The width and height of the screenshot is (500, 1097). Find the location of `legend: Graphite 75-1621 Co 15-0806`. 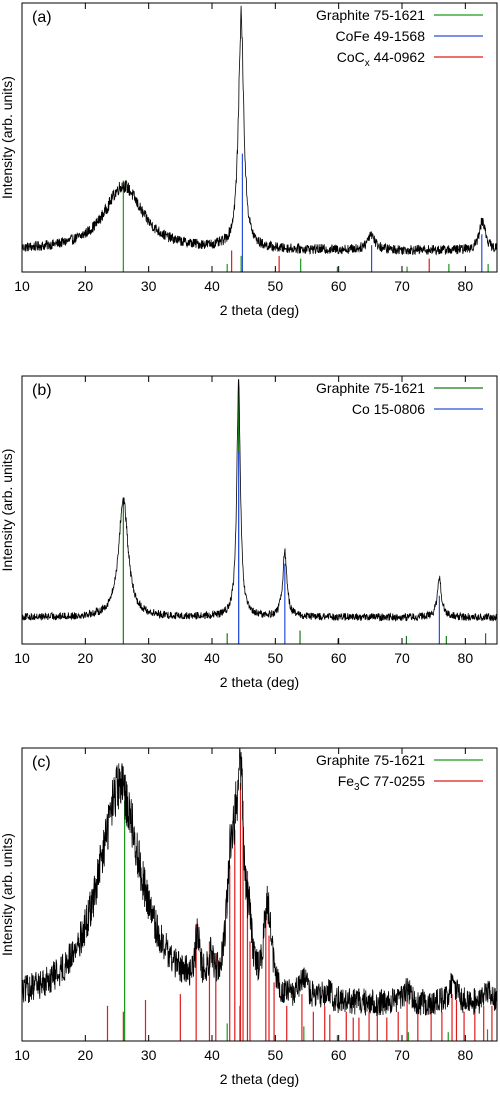

legend: Graphite 75-1621 Co 15-0806 is located at coordinates (399, 398).